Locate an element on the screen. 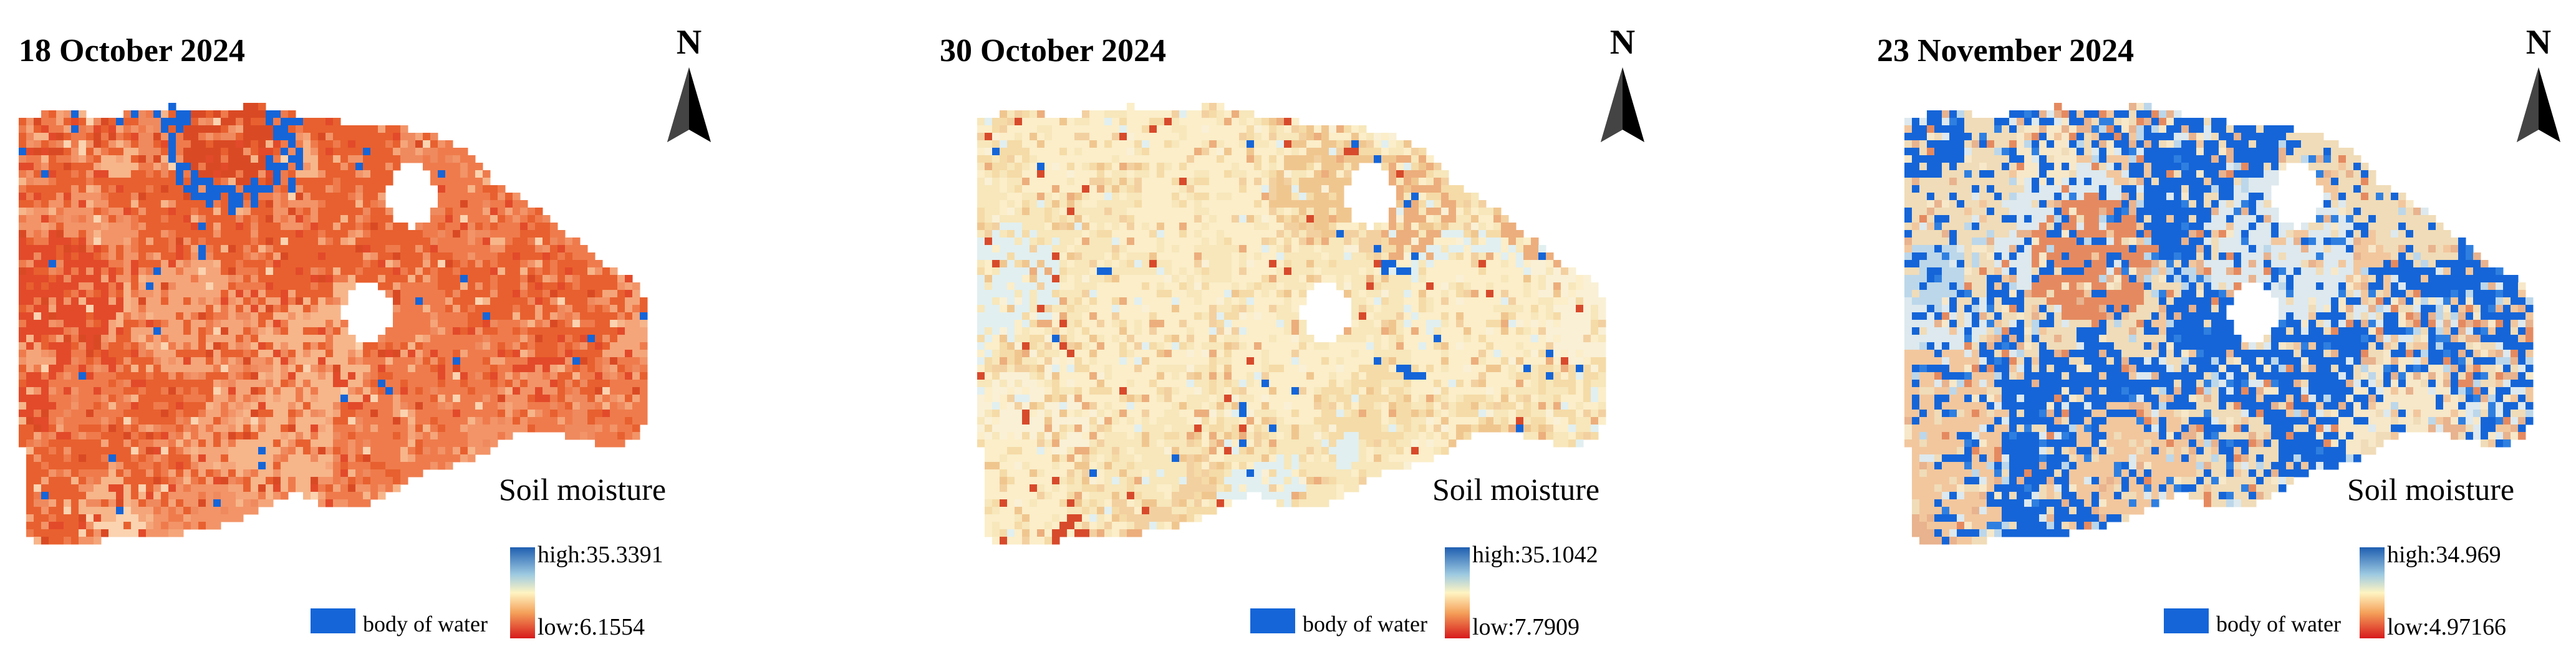 This screenshot has width=2576, height=667. panel-title: 30 October 2024 is located at coordinates (1053, 51).